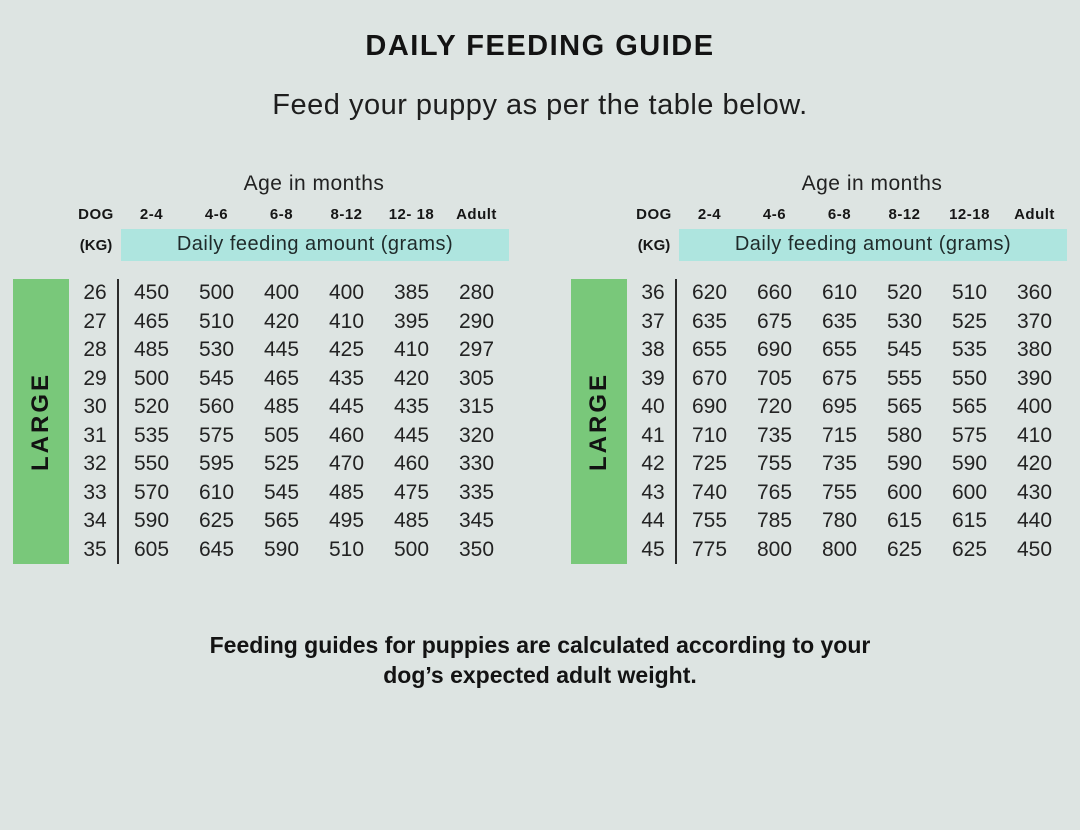 The width and height of the screenshot is (1080, 830). What do you see at coordinates (346, 406) in the screenshot?
I see `feeding-amount-cell: 445` at bounding box center [346, 406].